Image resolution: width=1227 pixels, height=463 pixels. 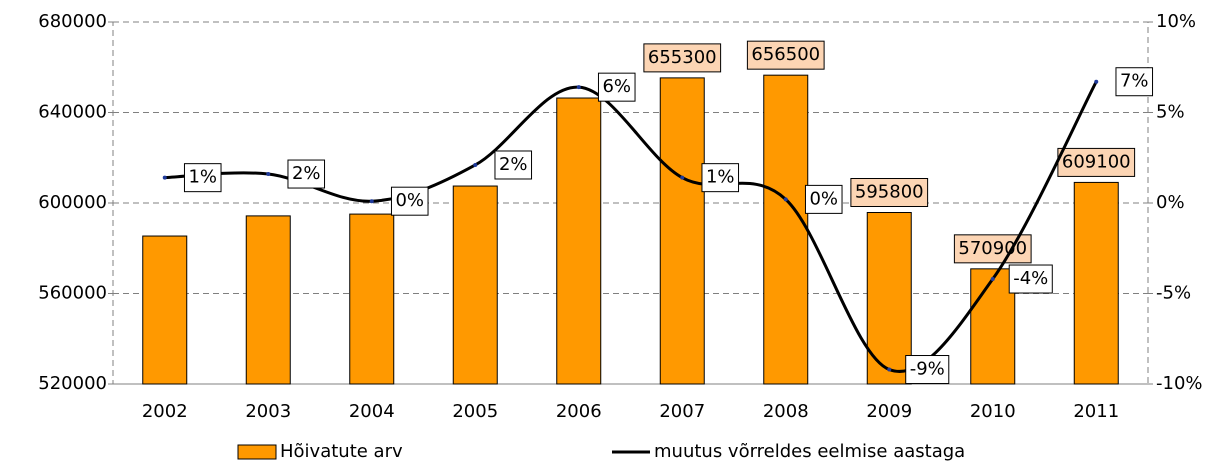 What do you see at coordinates (268, 411) in the screenshot?
I see `x-tick-label: 2003` at bounding box center [268, 411].